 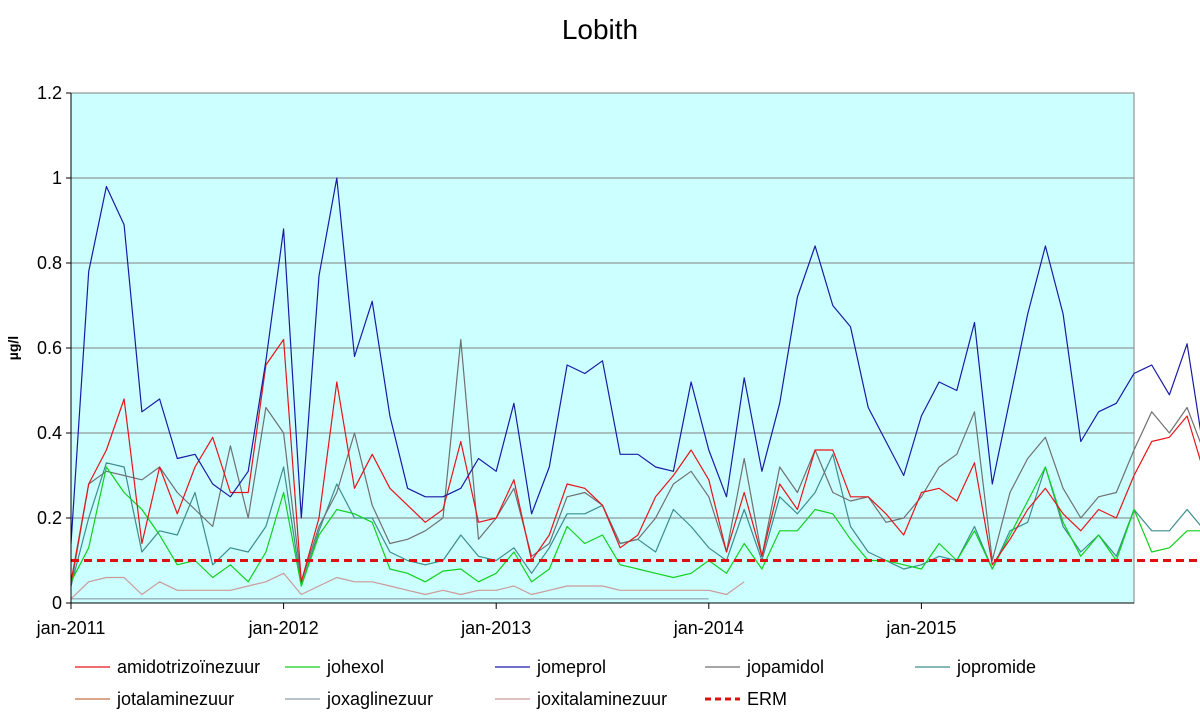 I want to click on y-tick-label: 0, so click(x=57, y=603).